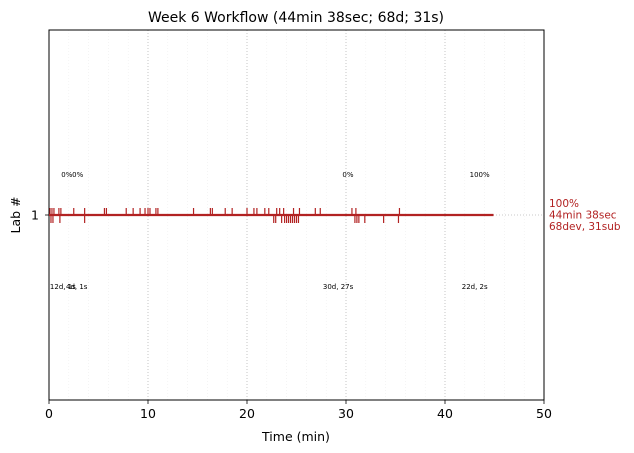 The width and height of the screenshot is (634, 453). Describe the element at coordinates (445, 413) in the screenshot. I see `x-tick-label: 40` at that location.